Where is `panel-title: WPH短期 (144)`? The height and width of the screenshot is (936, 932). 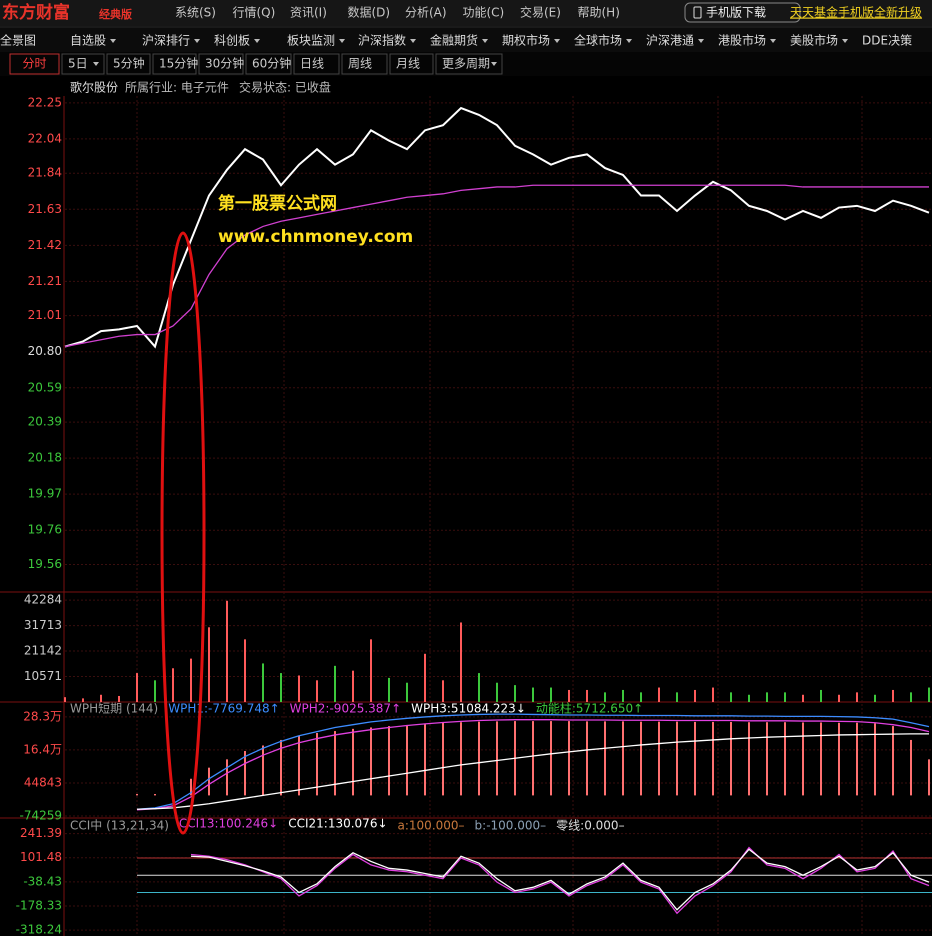 panel-title: WPH短期 (144) is located at coordinates (114, 709).